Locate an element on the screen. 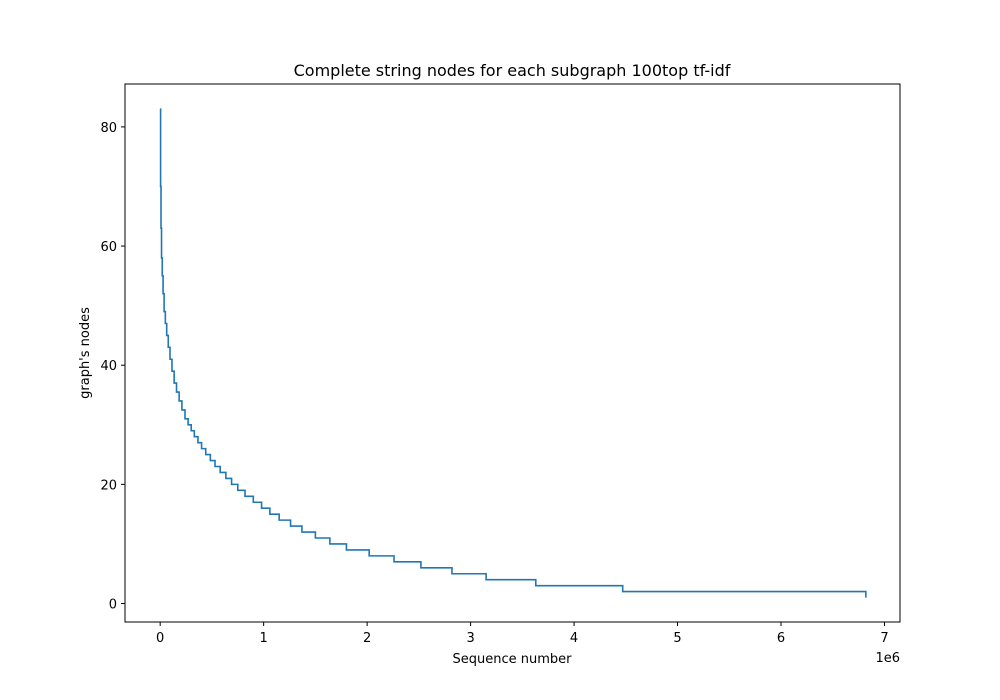  x-tick-label: 3 is located at coordinates (470, 638).